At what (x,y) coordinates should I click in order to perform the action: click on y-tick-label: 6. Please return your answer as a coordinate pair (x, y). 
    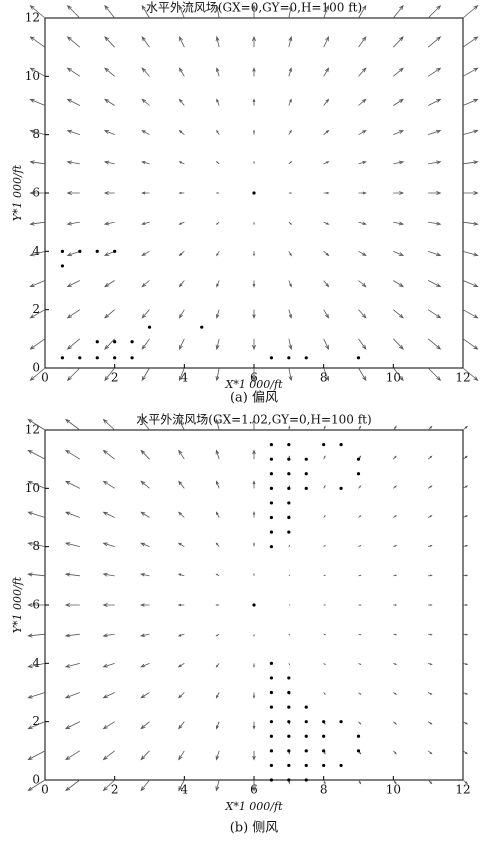
    Looking at the image, I should click on (36, 193).